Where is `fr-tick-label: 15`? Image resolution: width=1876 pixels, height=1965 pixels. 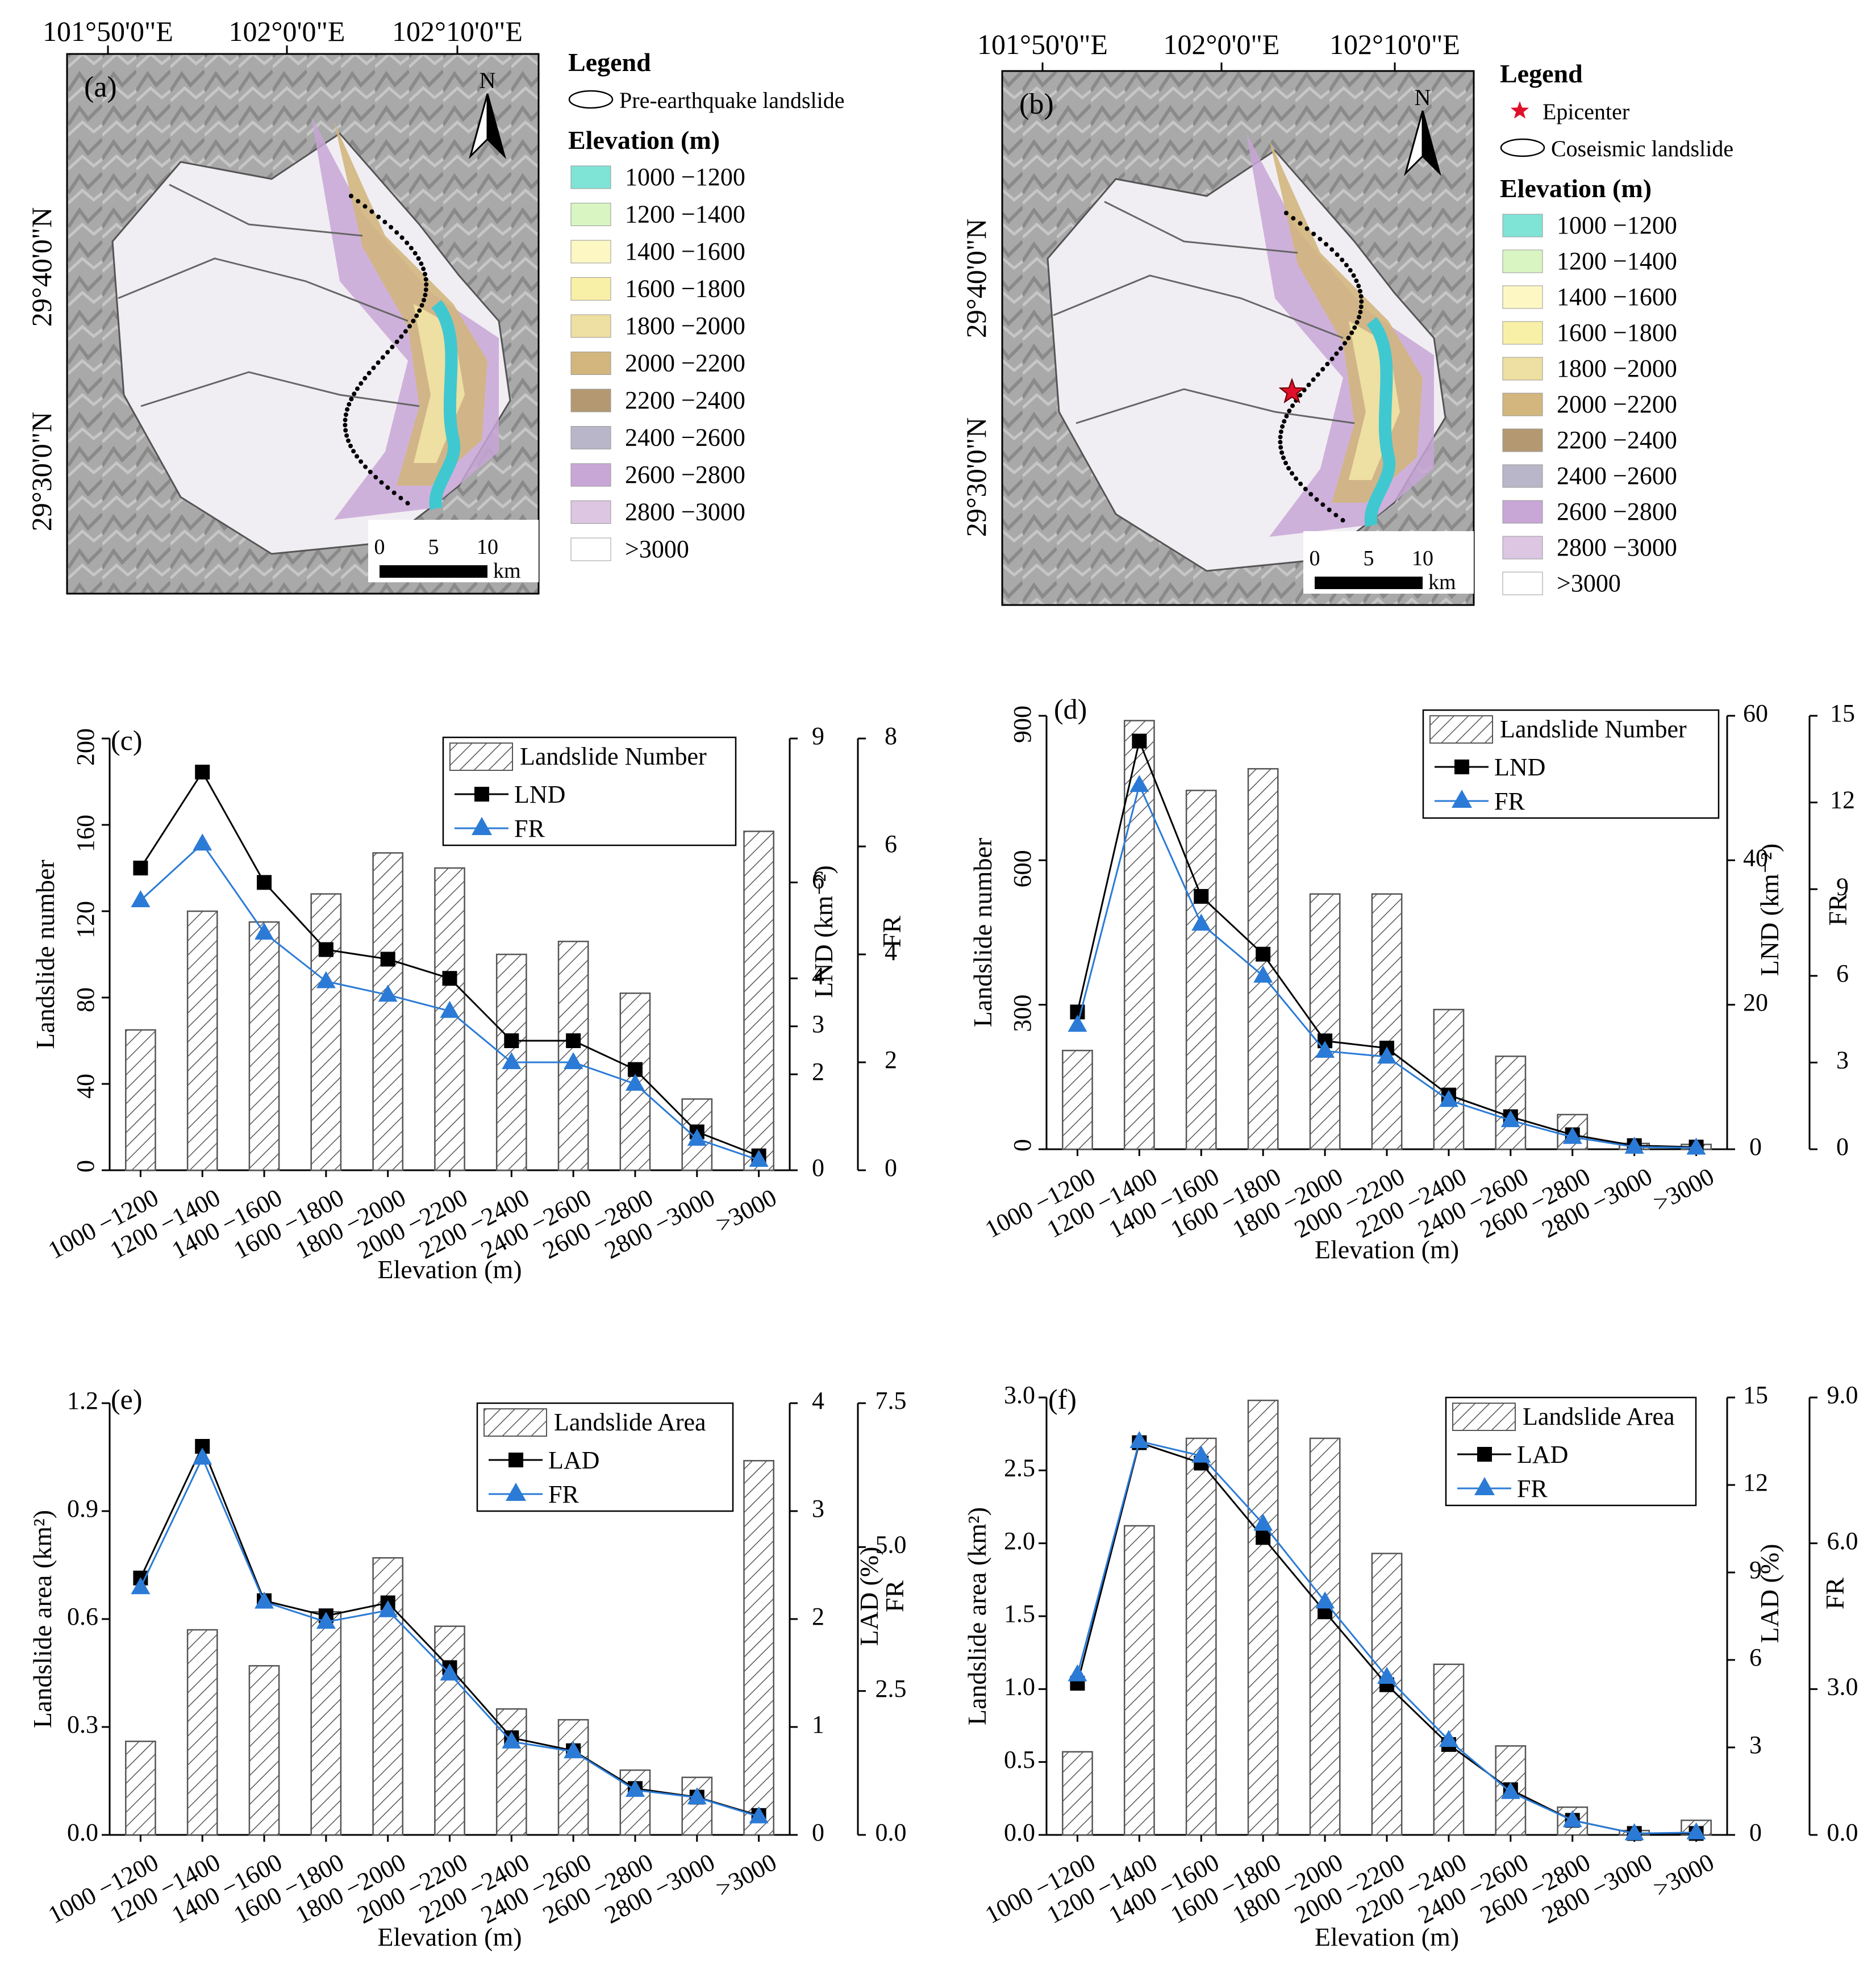
fr-tick-label: 15 is located at coordinates (1842, 713).